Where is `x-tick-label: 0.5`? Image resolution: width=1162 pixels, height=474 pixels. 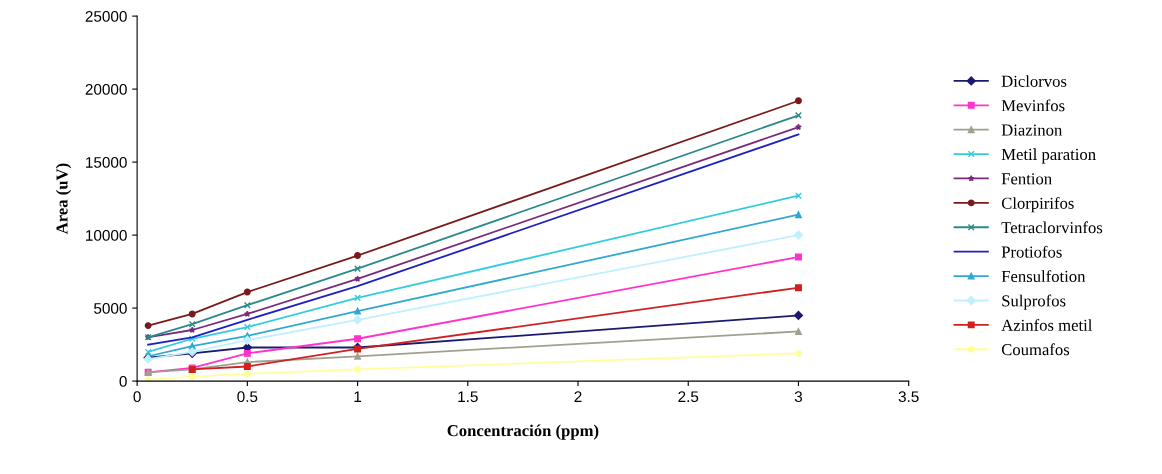
x-tick-label: 0.5 is located at coordinates (247, 397).